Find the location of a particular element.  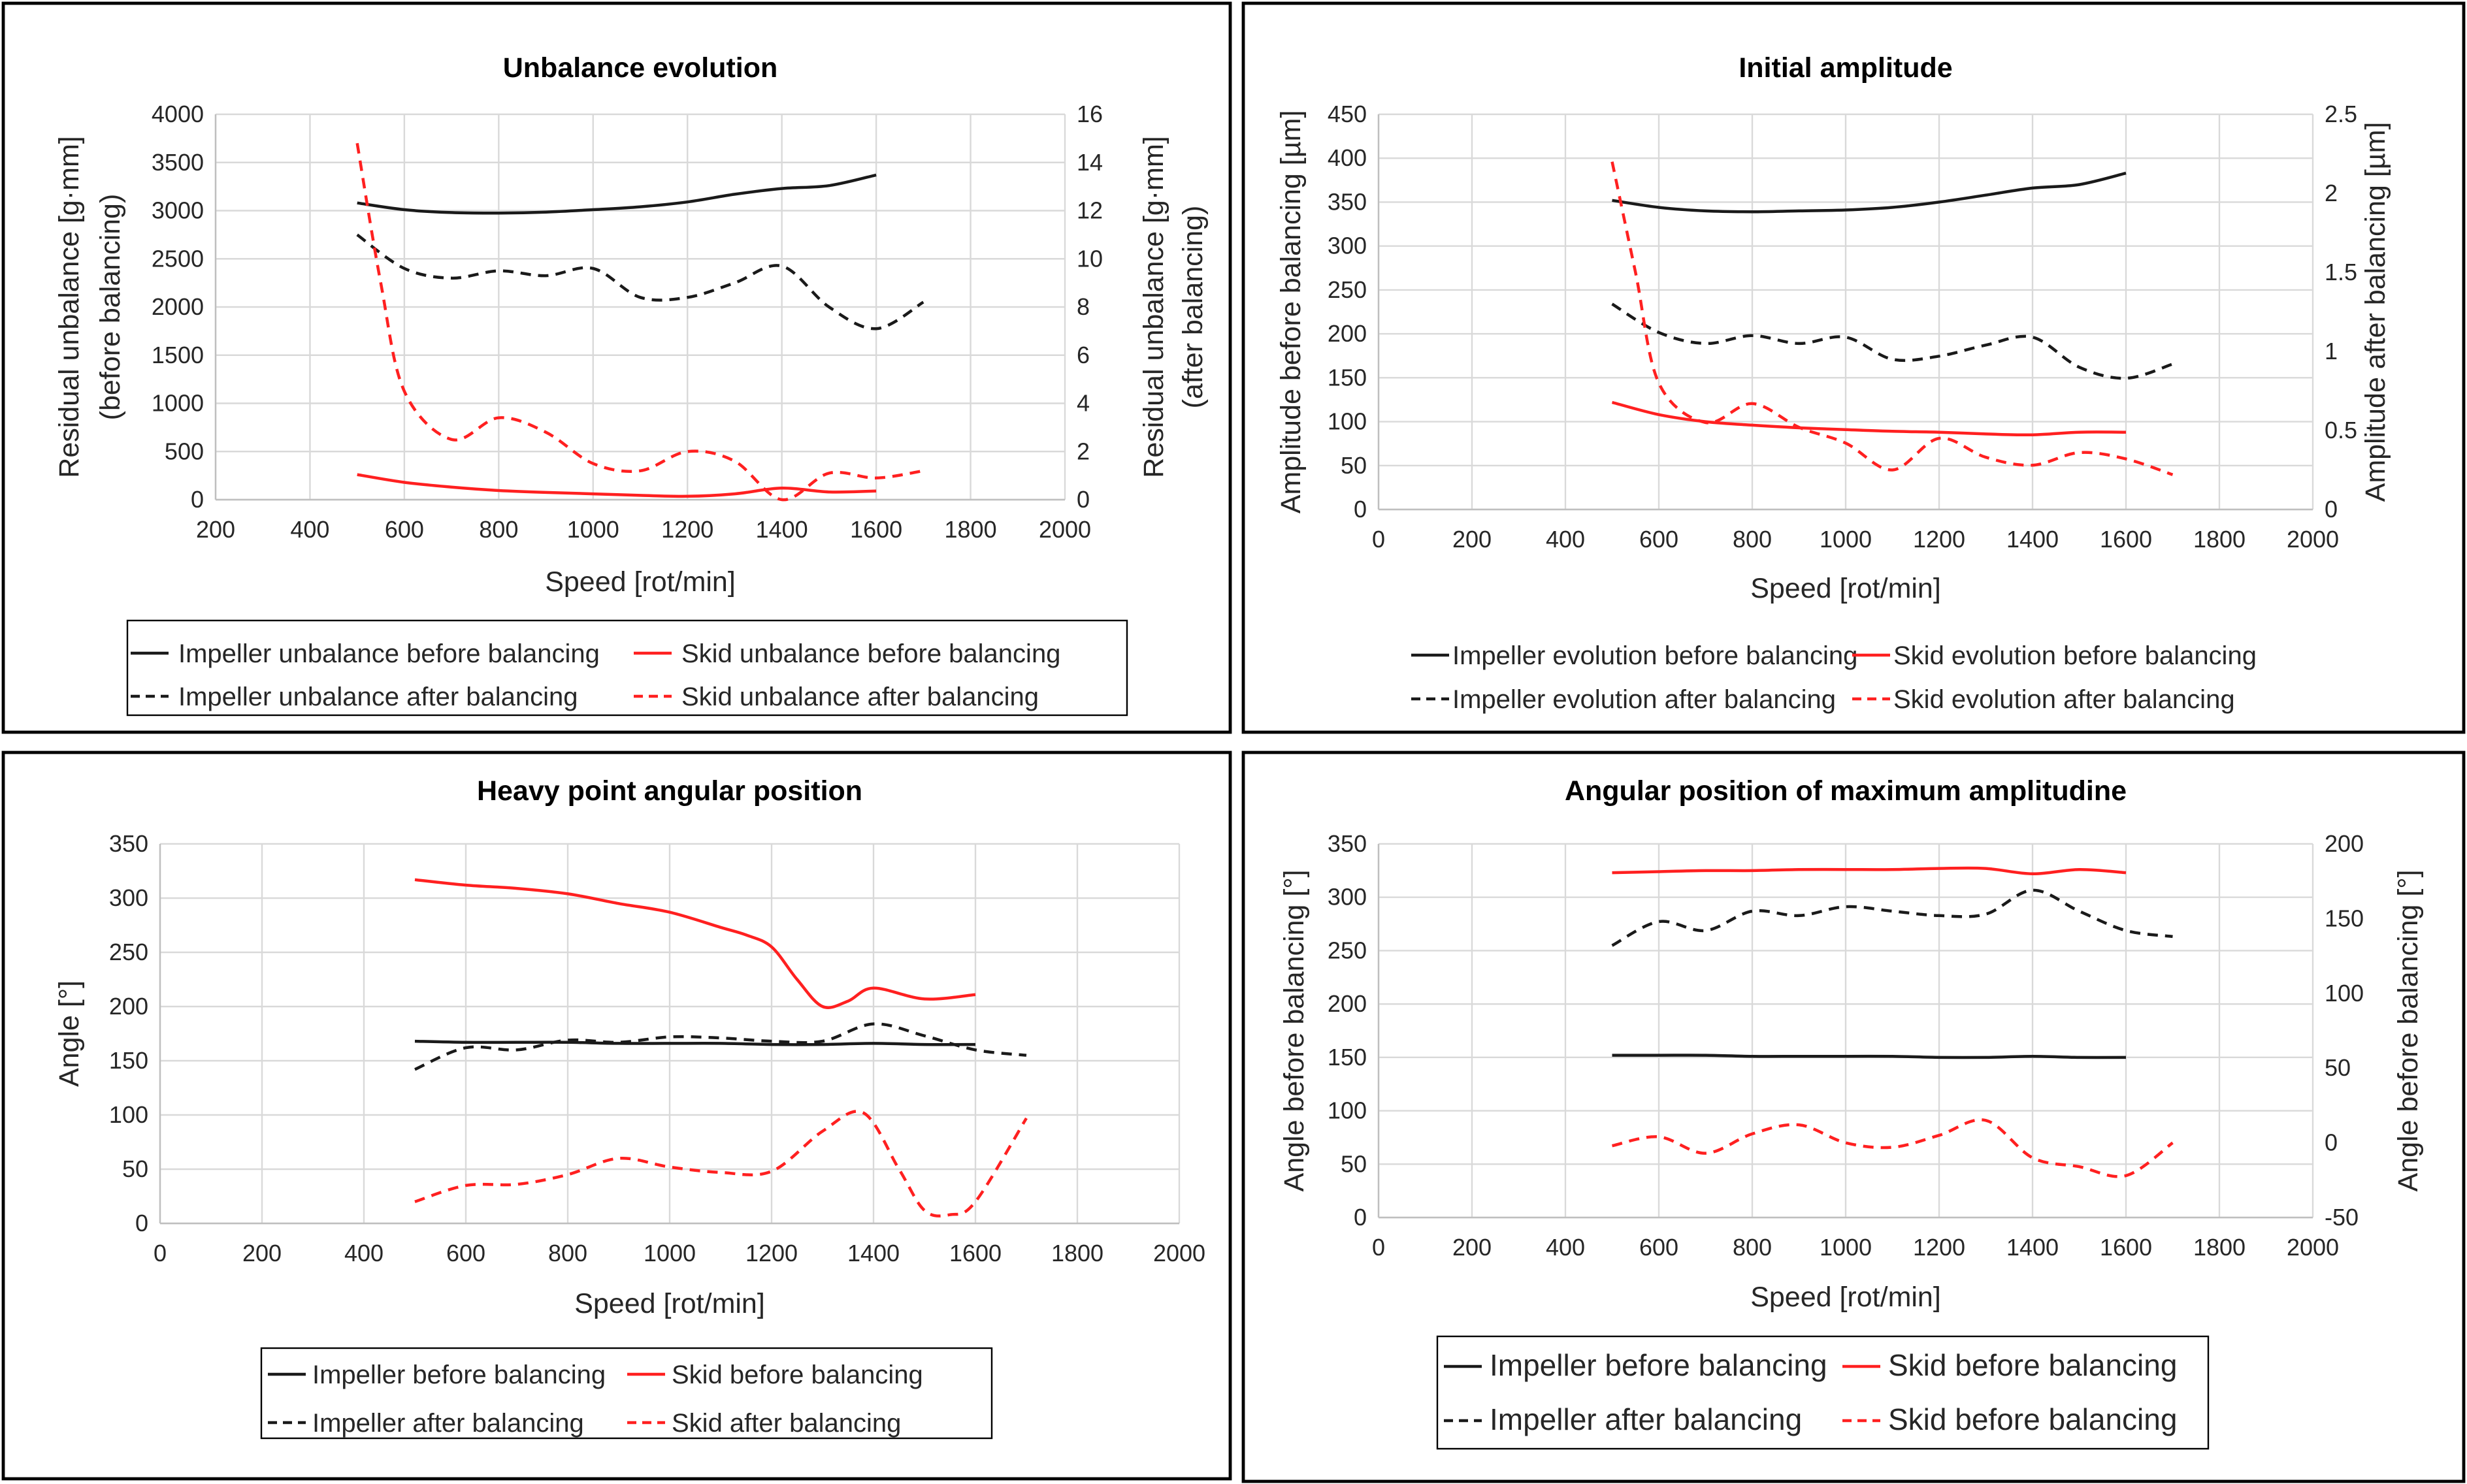

y-tick-label: 2000 is located at coordinates (178, 306).